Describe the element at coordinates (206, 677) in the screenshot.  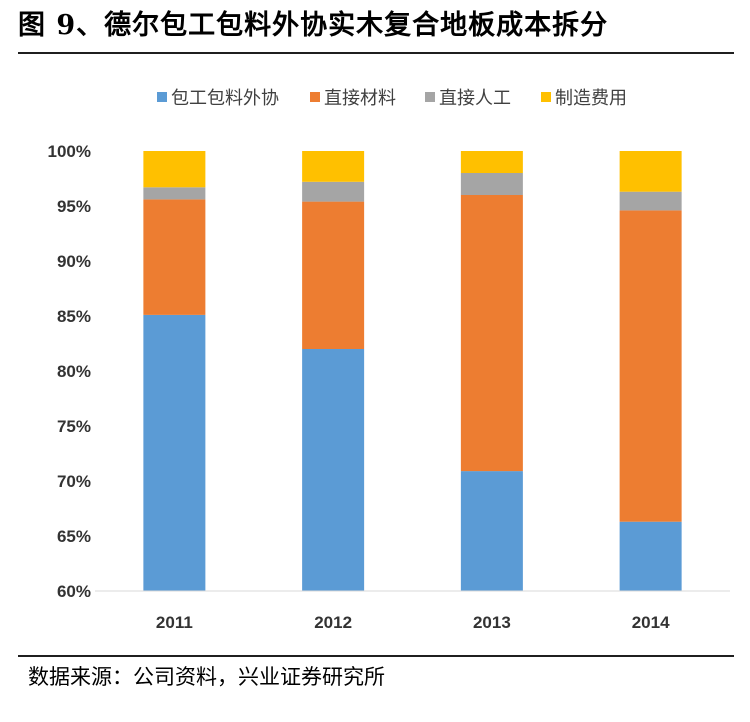
I see `source-note: 数据来源：公司资料，兴业证券研究所` at that location.